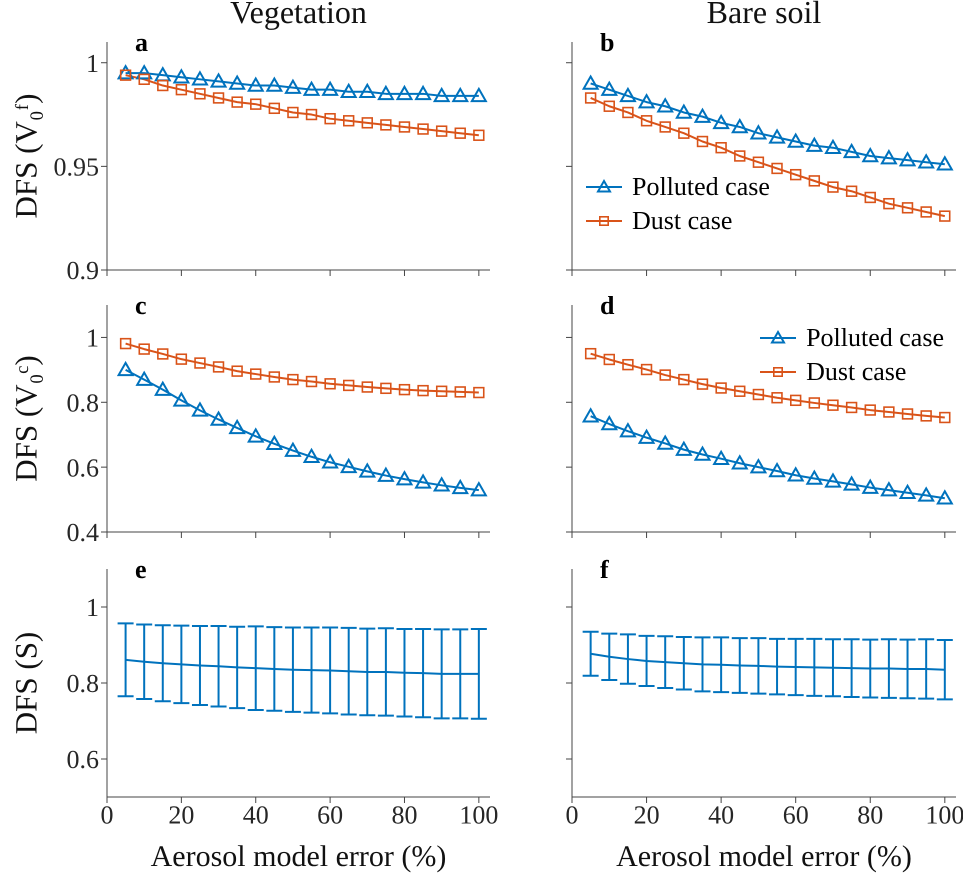 Image resolution: width=973 pixels, height=880 pixels. I want to click on chart-title: Vegetation, so click(298, 15).